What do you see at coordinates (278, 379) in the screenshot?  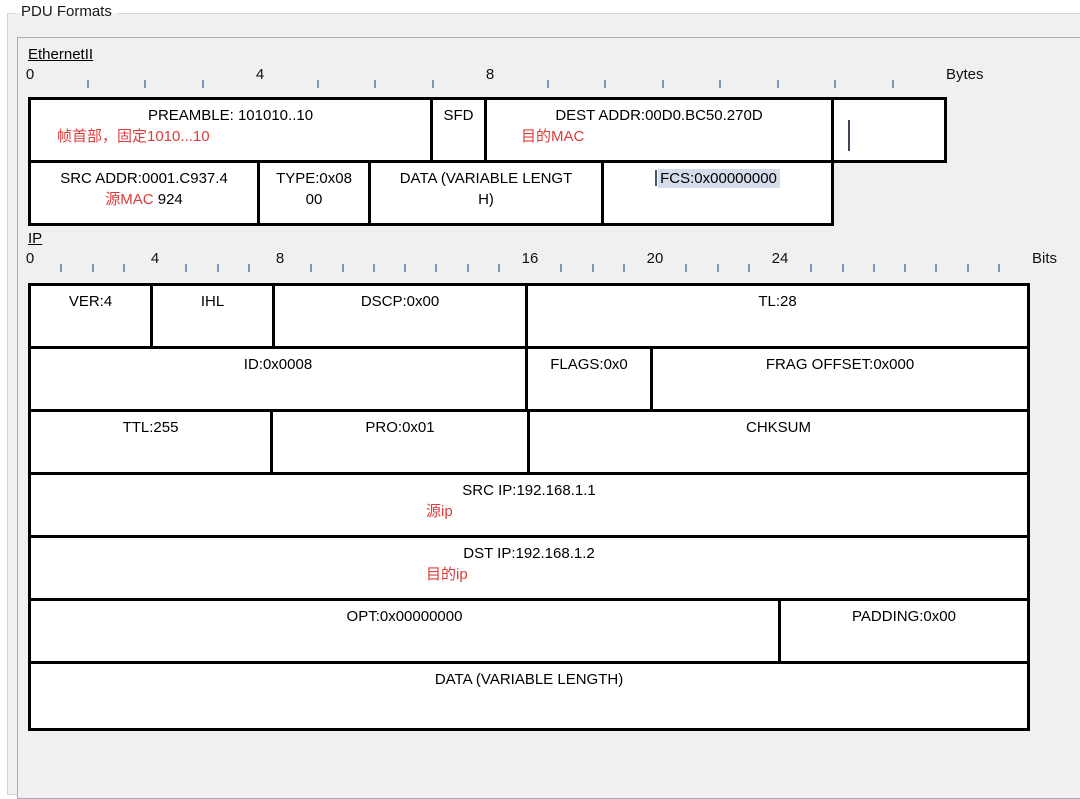 I see `field-id: ID:0x0008` at bounding box center [278, 379].